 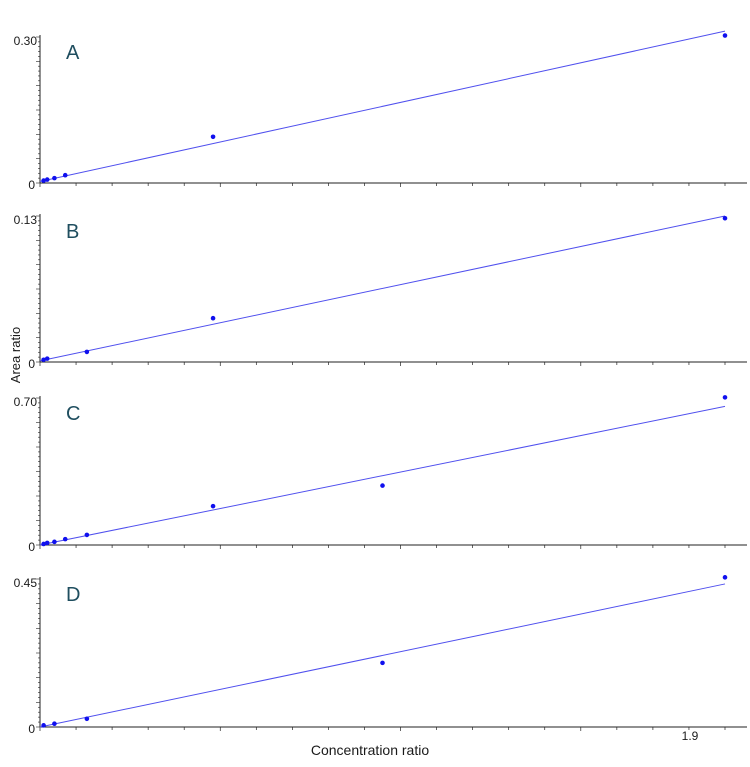 I want to click on panel-label: A, so click(x=73, y=53).